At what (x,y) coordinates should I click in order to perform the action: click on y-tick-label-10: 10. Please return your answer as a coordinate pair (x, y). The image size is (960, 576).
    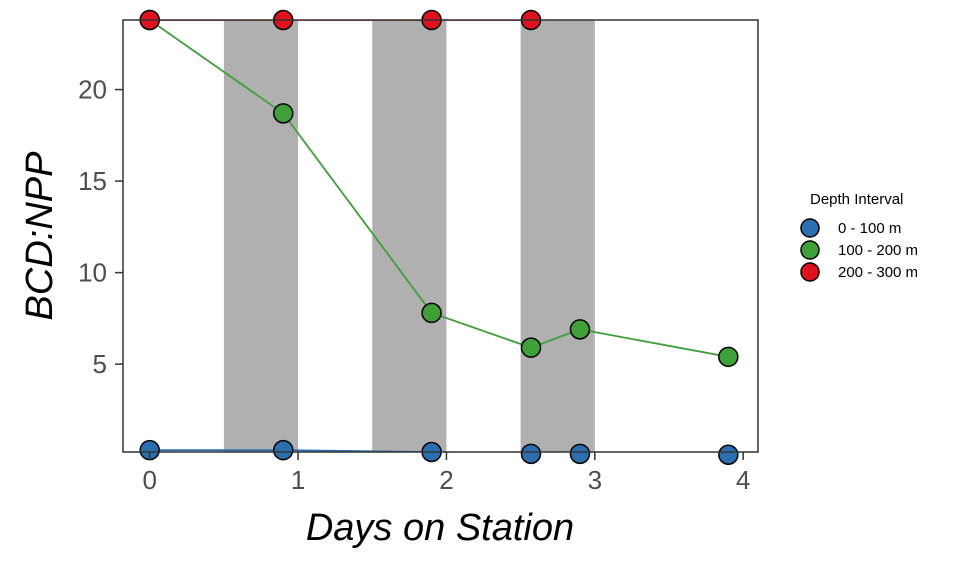
    Looking at the image, I should click on (92, 273).